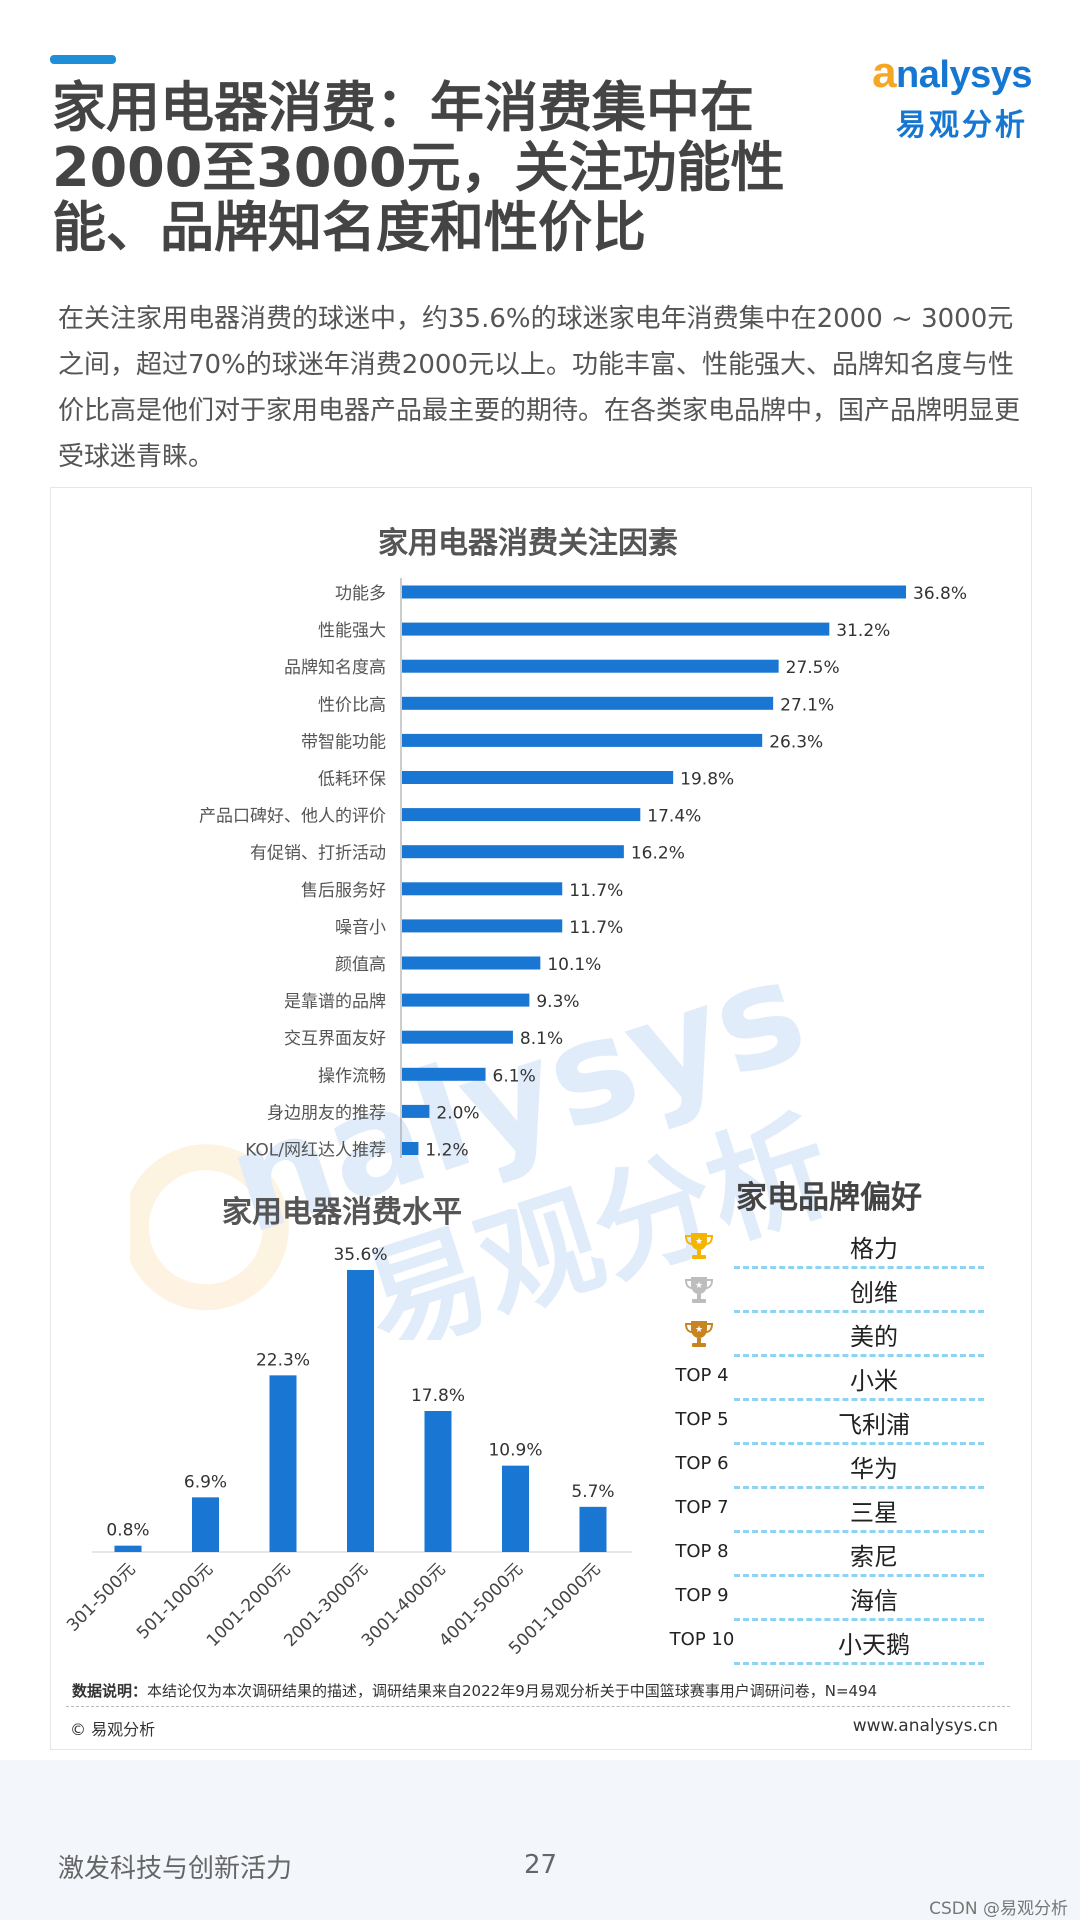  What do you see at coordinates (528, 543) in the screenshot?
I see `factor-chart-title: 家用电器消费关注因素` at bounding box center [528, 543].